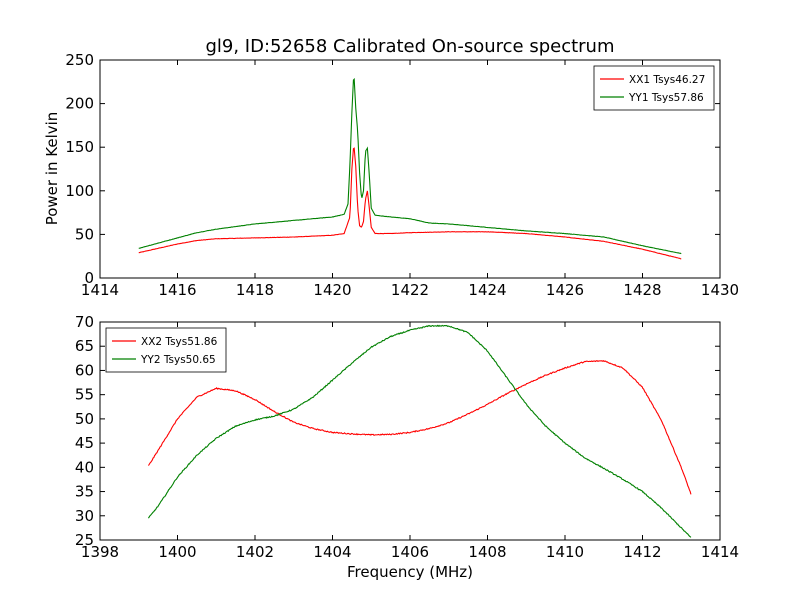 The width and height of the screenshot is (800, 600). Describe the element at coordinates (84, 467) in the screenshot. I see `bottom-y-tick-label: 40` at that location.